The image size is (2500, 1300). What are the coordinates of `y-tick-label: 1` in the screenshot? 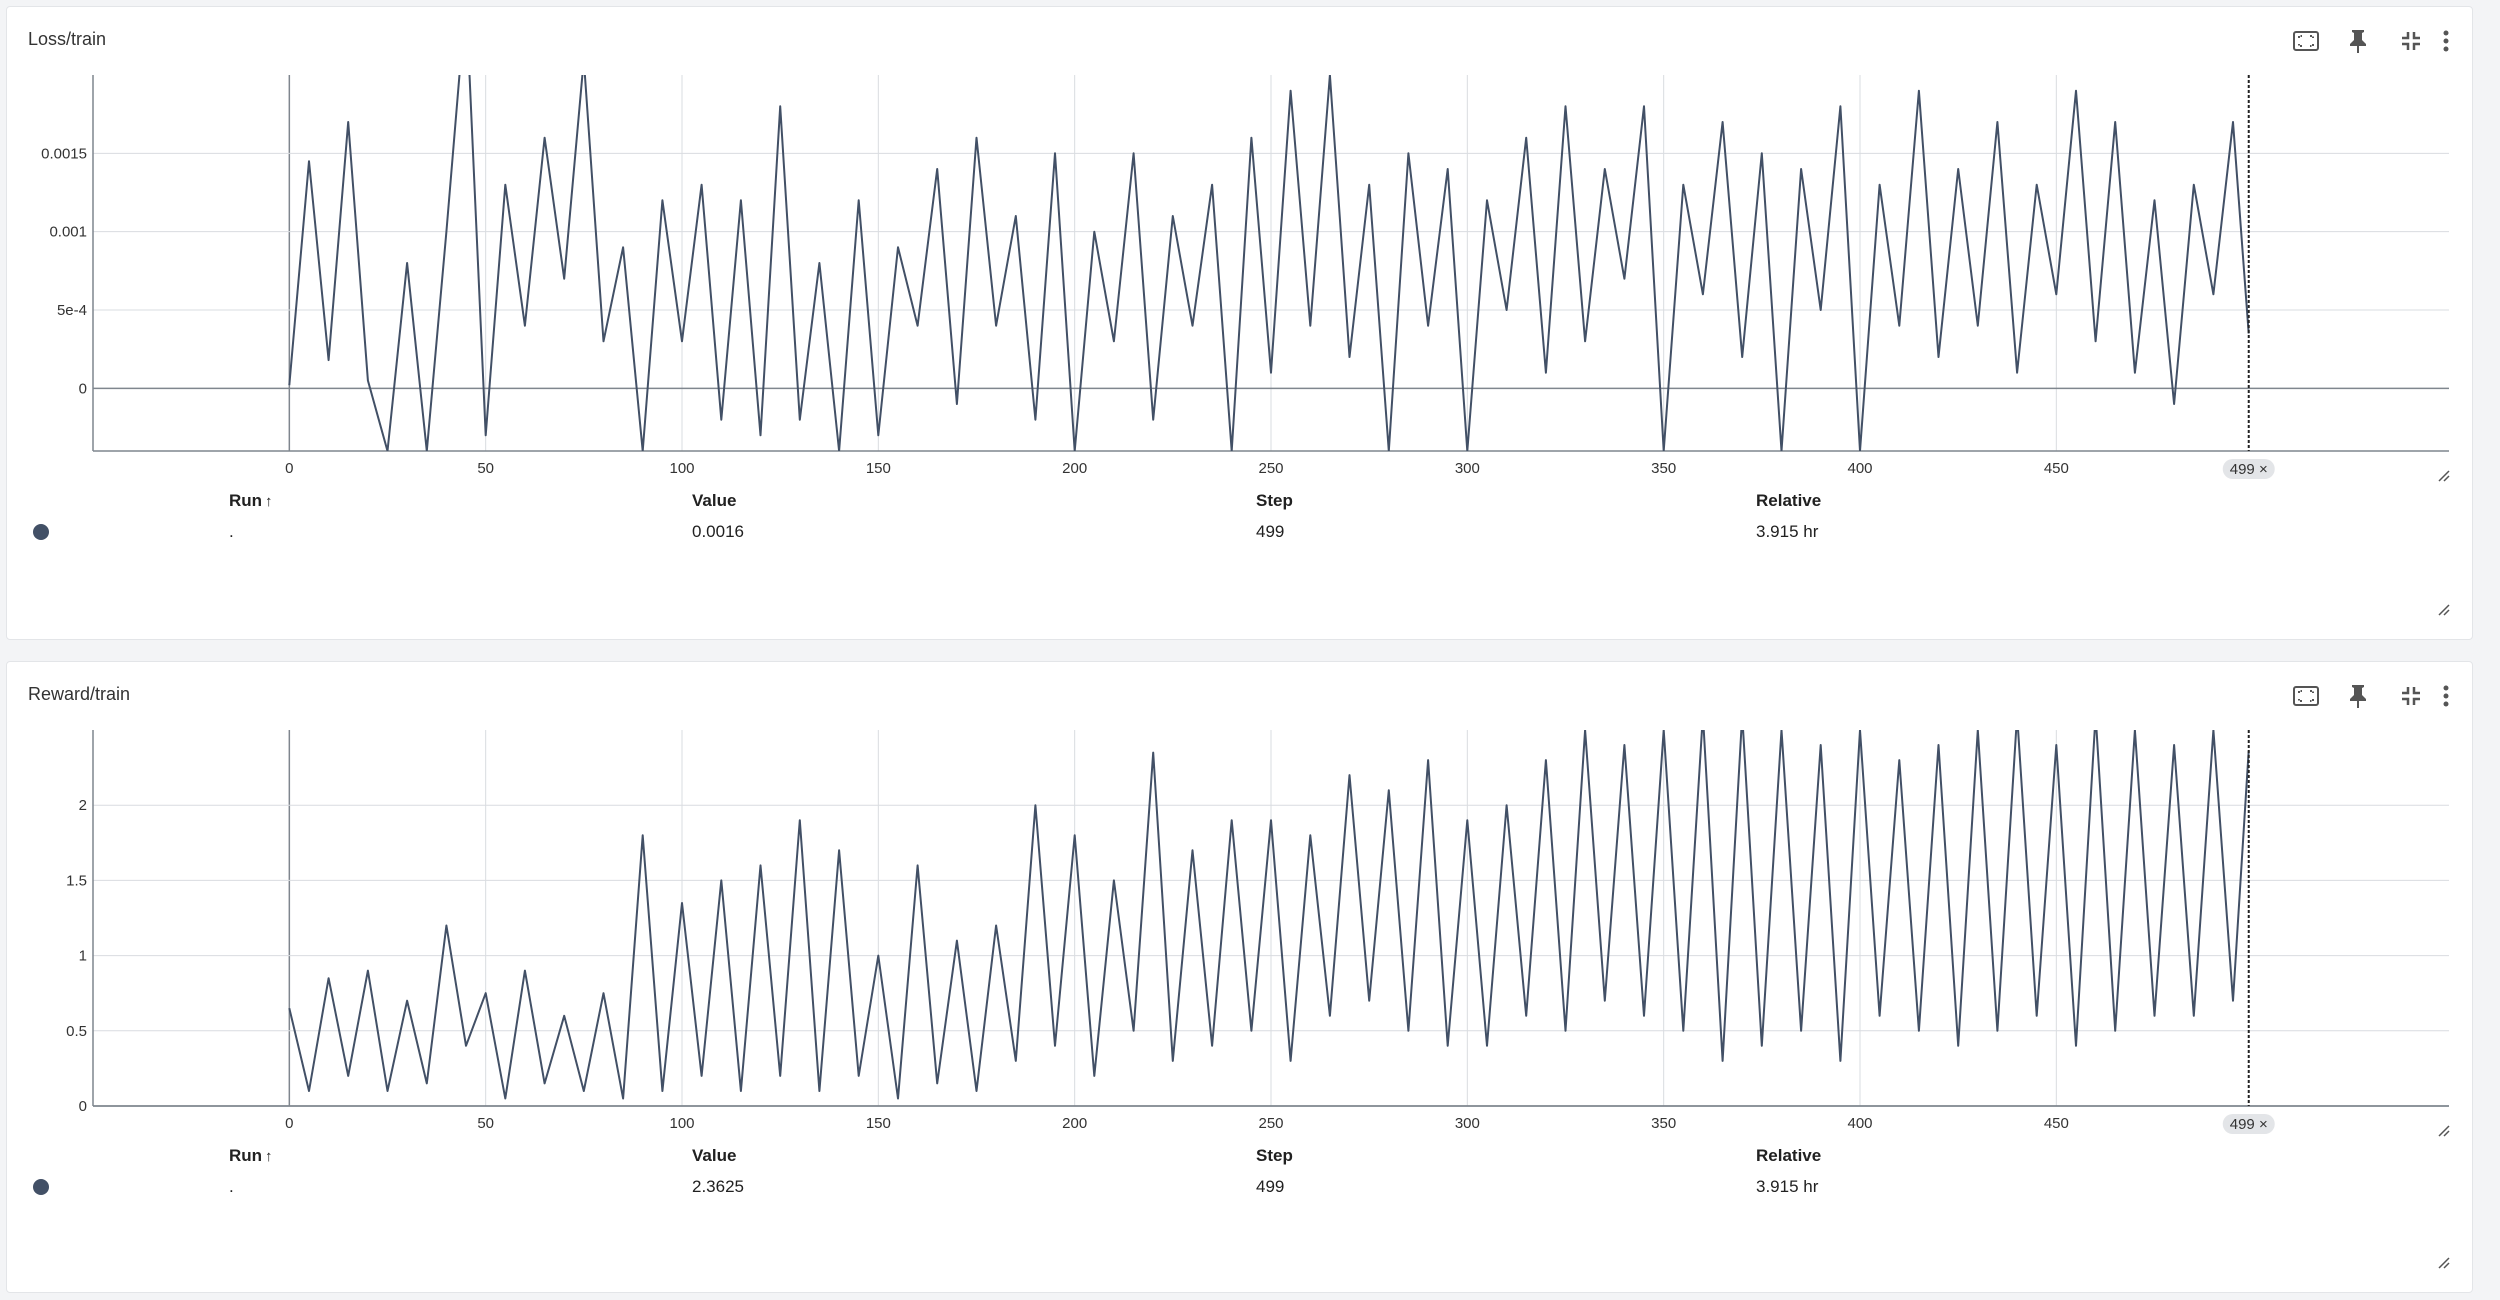 It's located at (83, 956).